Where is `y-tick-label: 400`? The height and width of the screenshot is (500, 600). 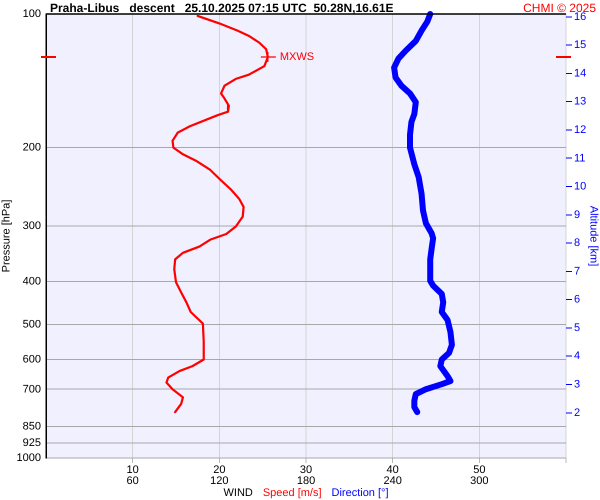 y-tick-label: 400 is located at coordinates (31, 281).